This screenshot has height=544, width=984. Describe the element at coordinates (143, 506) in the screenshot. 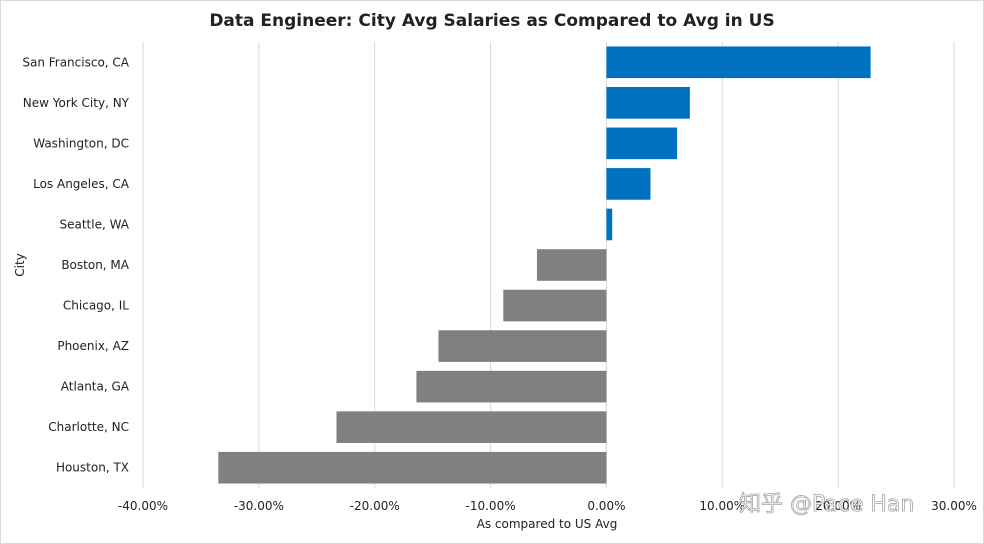

I see `x-tick-label: -40.00%` at that location.